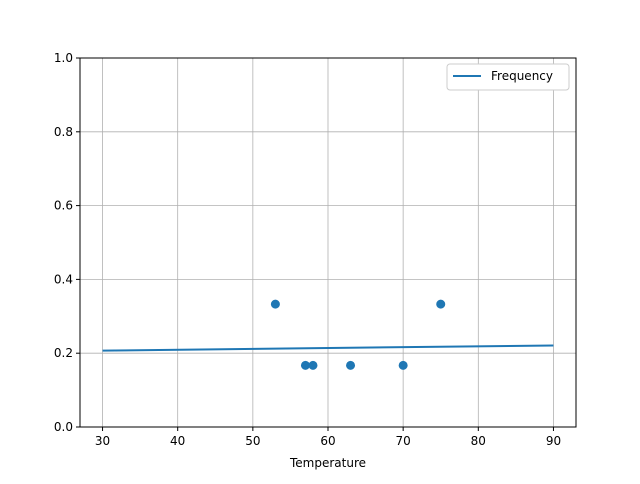 The width and height of the screenshot is (640, 484). What do you see at coordinates (63, 132) in the screenshot?
I see `y-tick-label: 0.8` at bounding box center [63, 132].